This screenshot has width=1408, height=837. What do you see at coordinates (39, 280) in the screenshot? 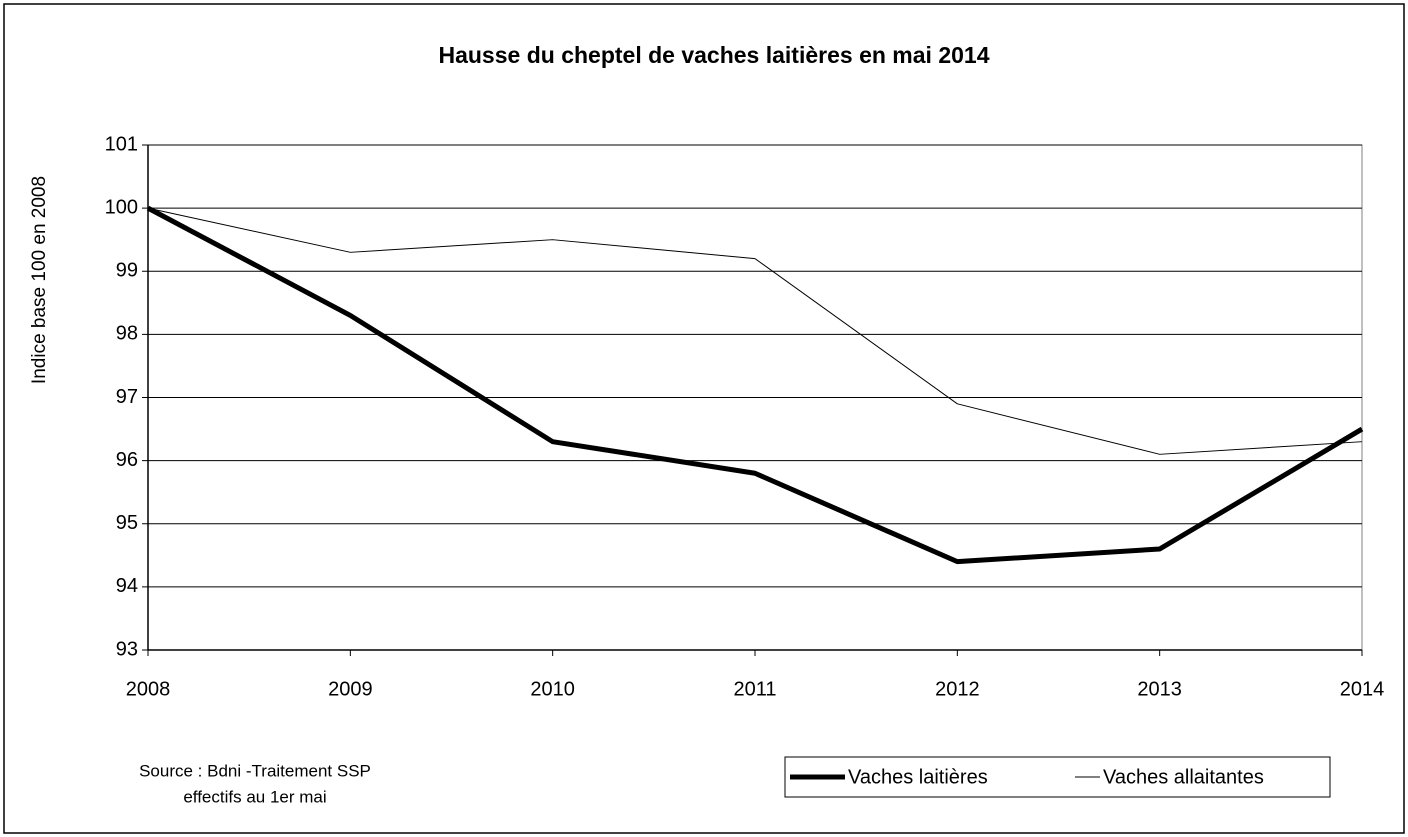
I see `y-axis-label: Indice base 100 en 2008` at bounding box center [39, 280].